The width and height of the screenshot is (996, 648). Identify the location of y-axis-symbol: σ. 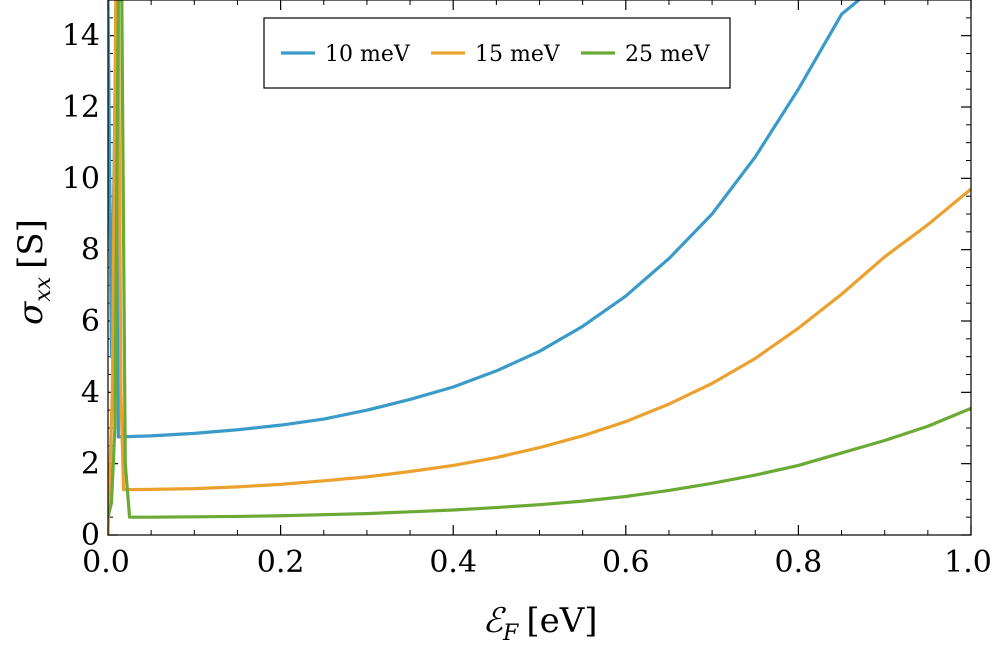
(31, 313).